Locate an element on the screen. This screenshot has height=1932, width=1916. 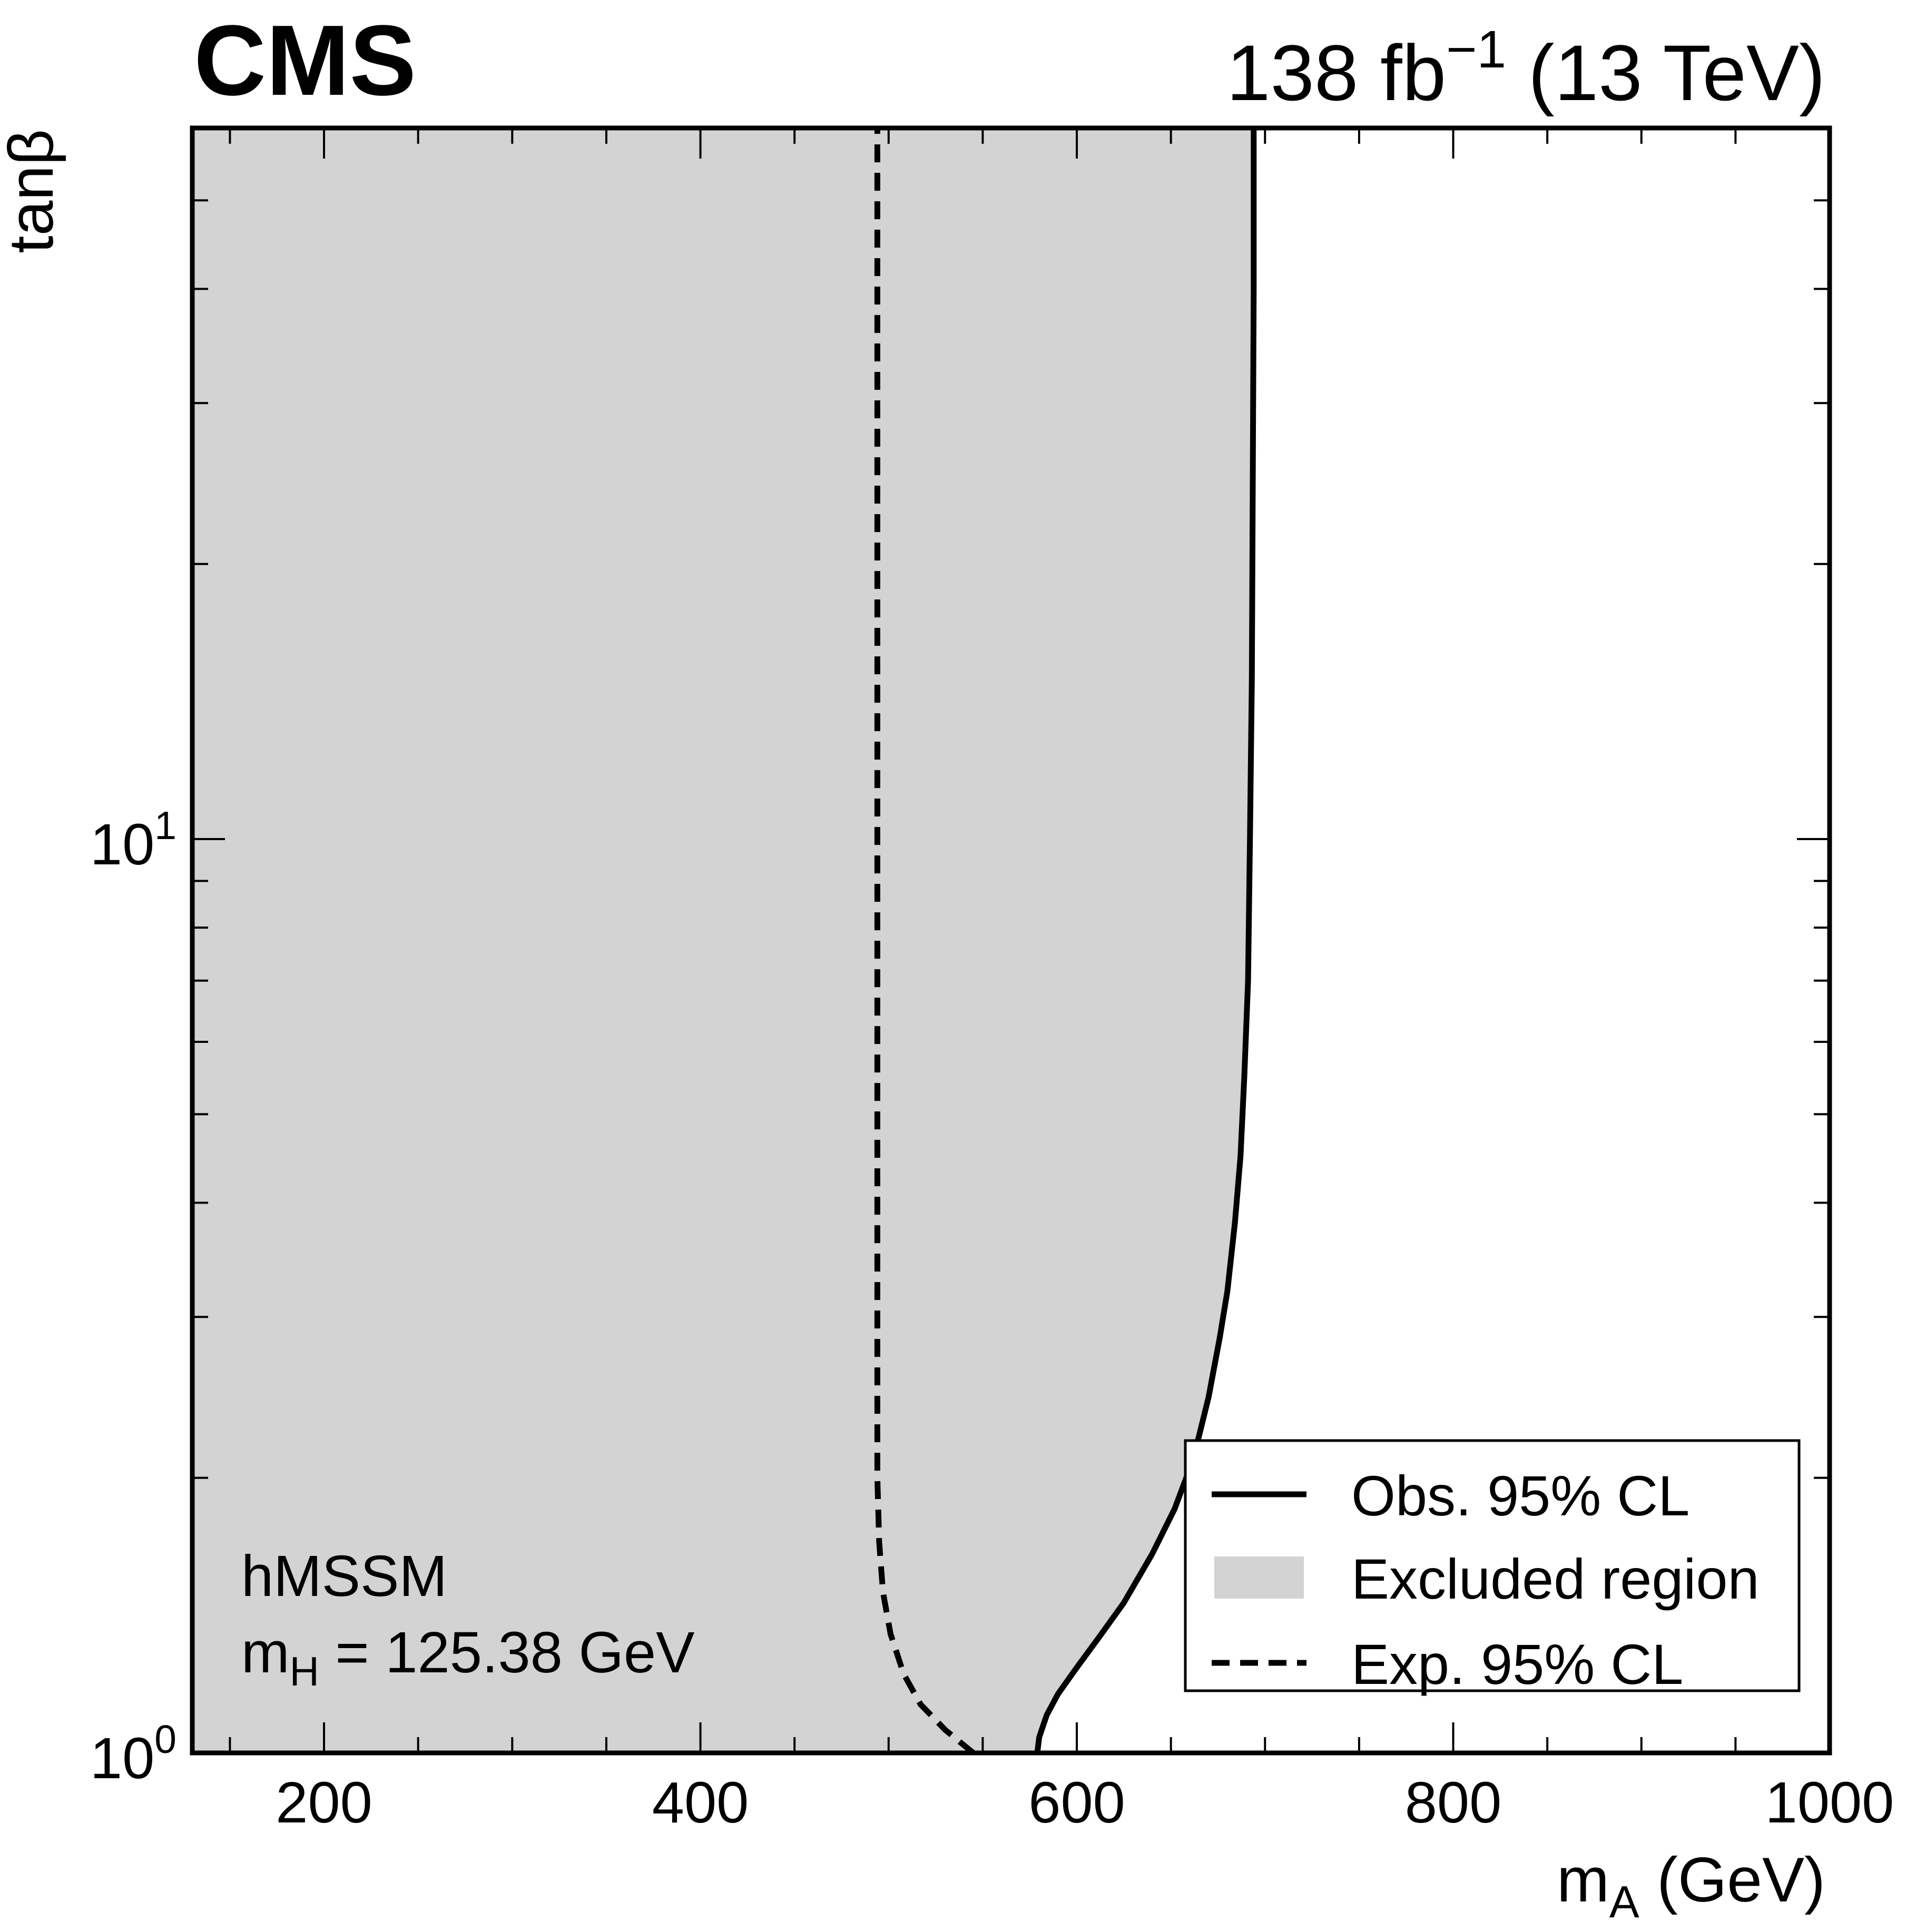
legend-exp-label: Exp. 95% CL is located at coordinates (1517, 1664).